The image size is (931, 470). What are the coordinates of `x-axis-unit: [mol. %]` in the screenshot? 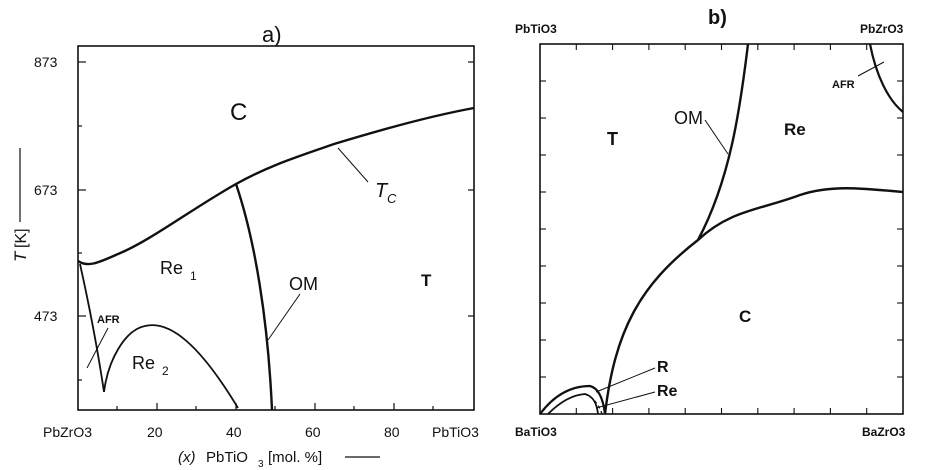 It's located at (295, 457).